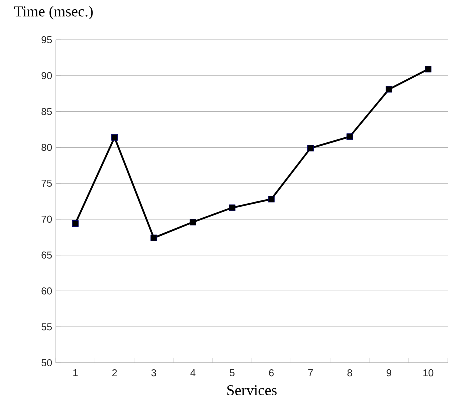 The width and height of the screenshot is (460, 412). I want to click on y-tick-label: 70, so click(47, 219).